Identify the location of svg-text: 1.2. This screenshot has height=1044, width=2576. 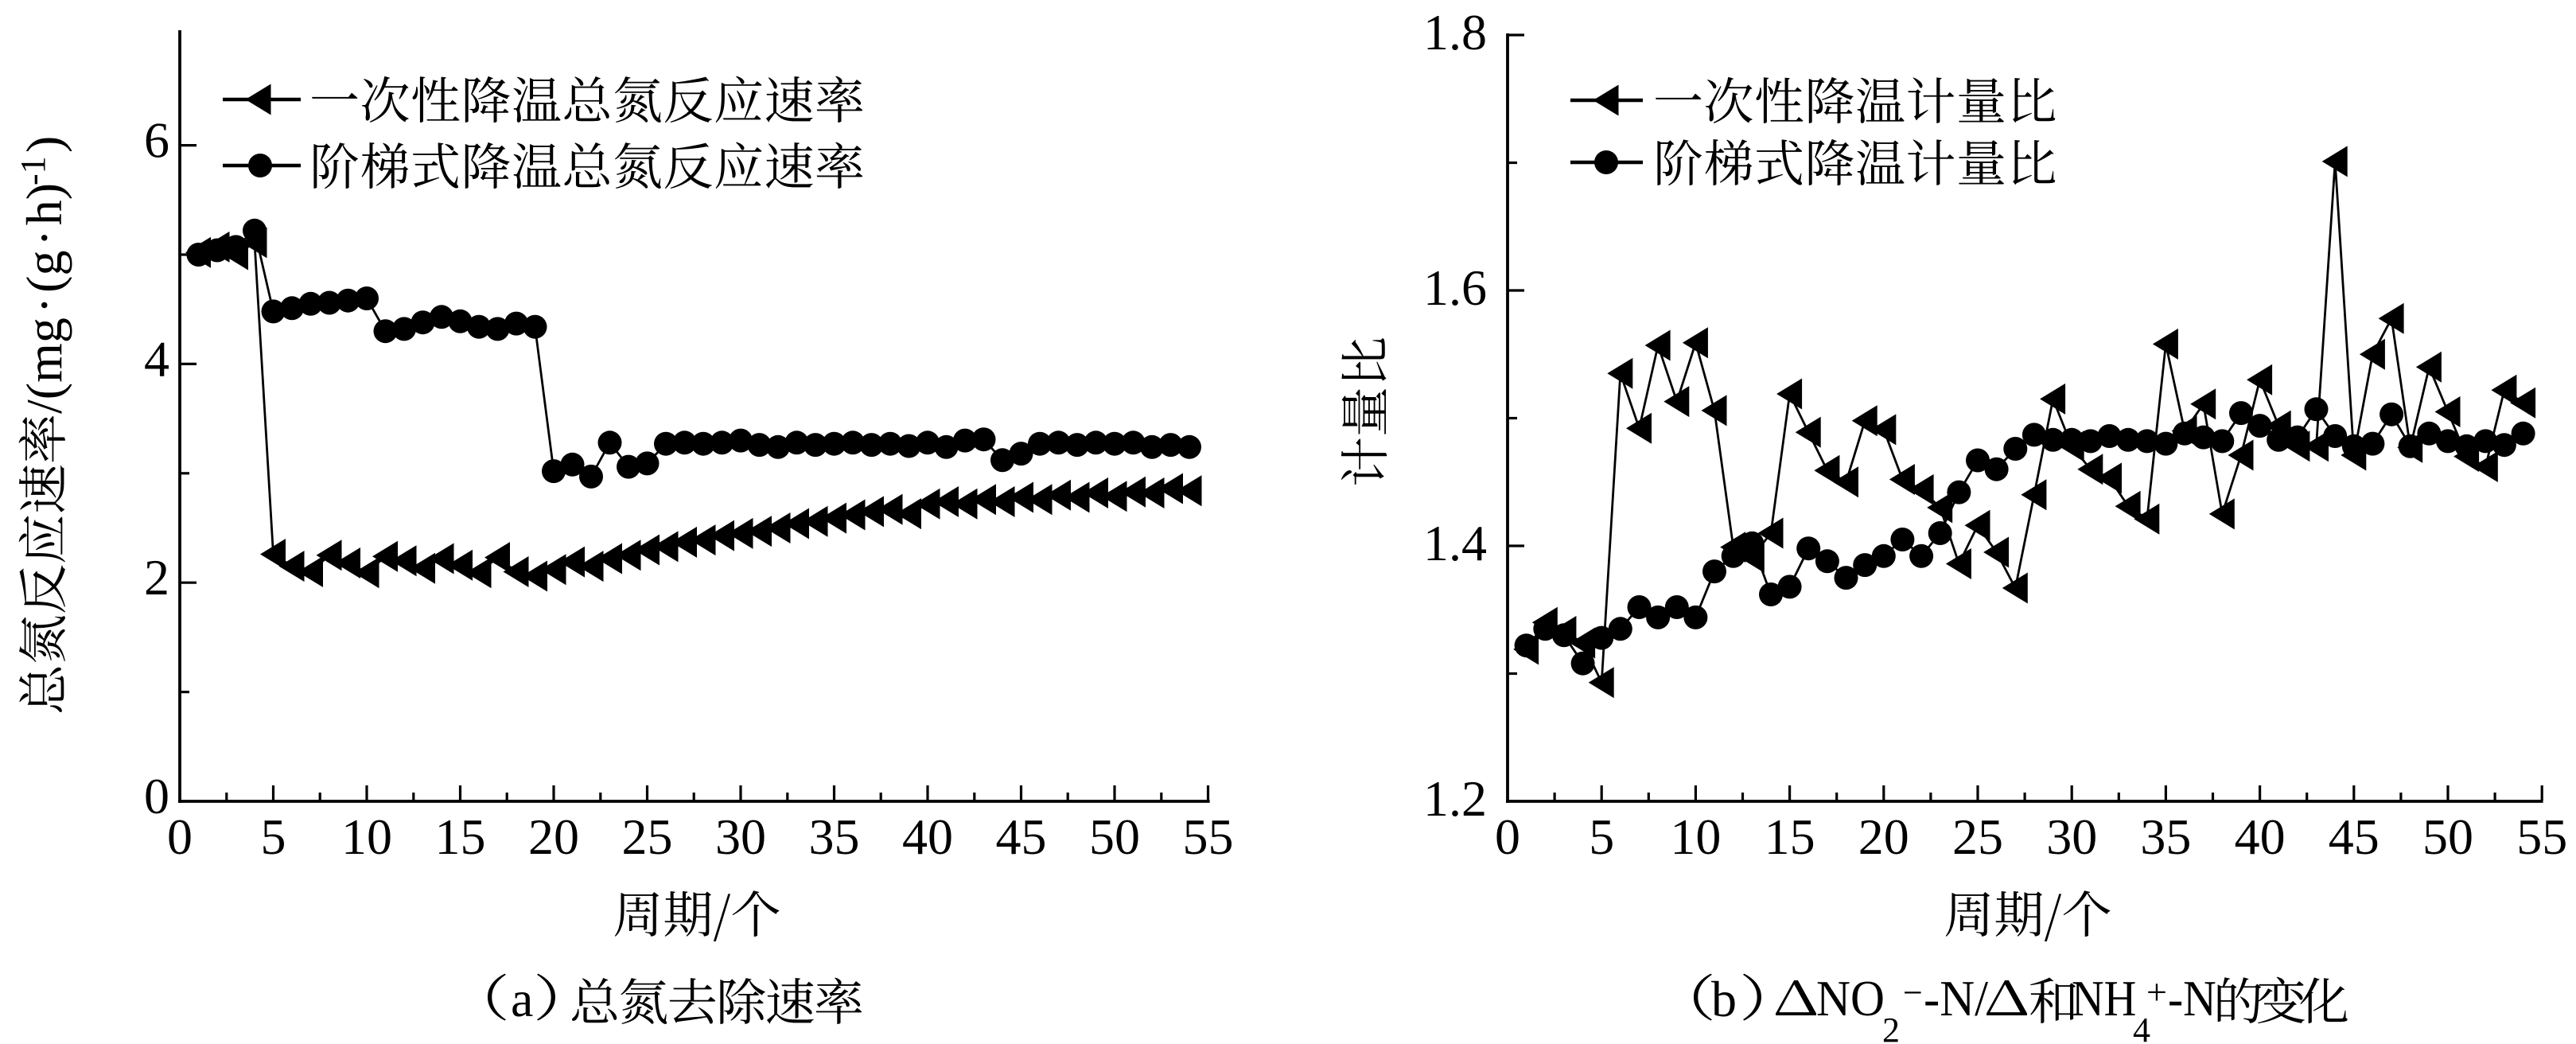
(1455, 798).